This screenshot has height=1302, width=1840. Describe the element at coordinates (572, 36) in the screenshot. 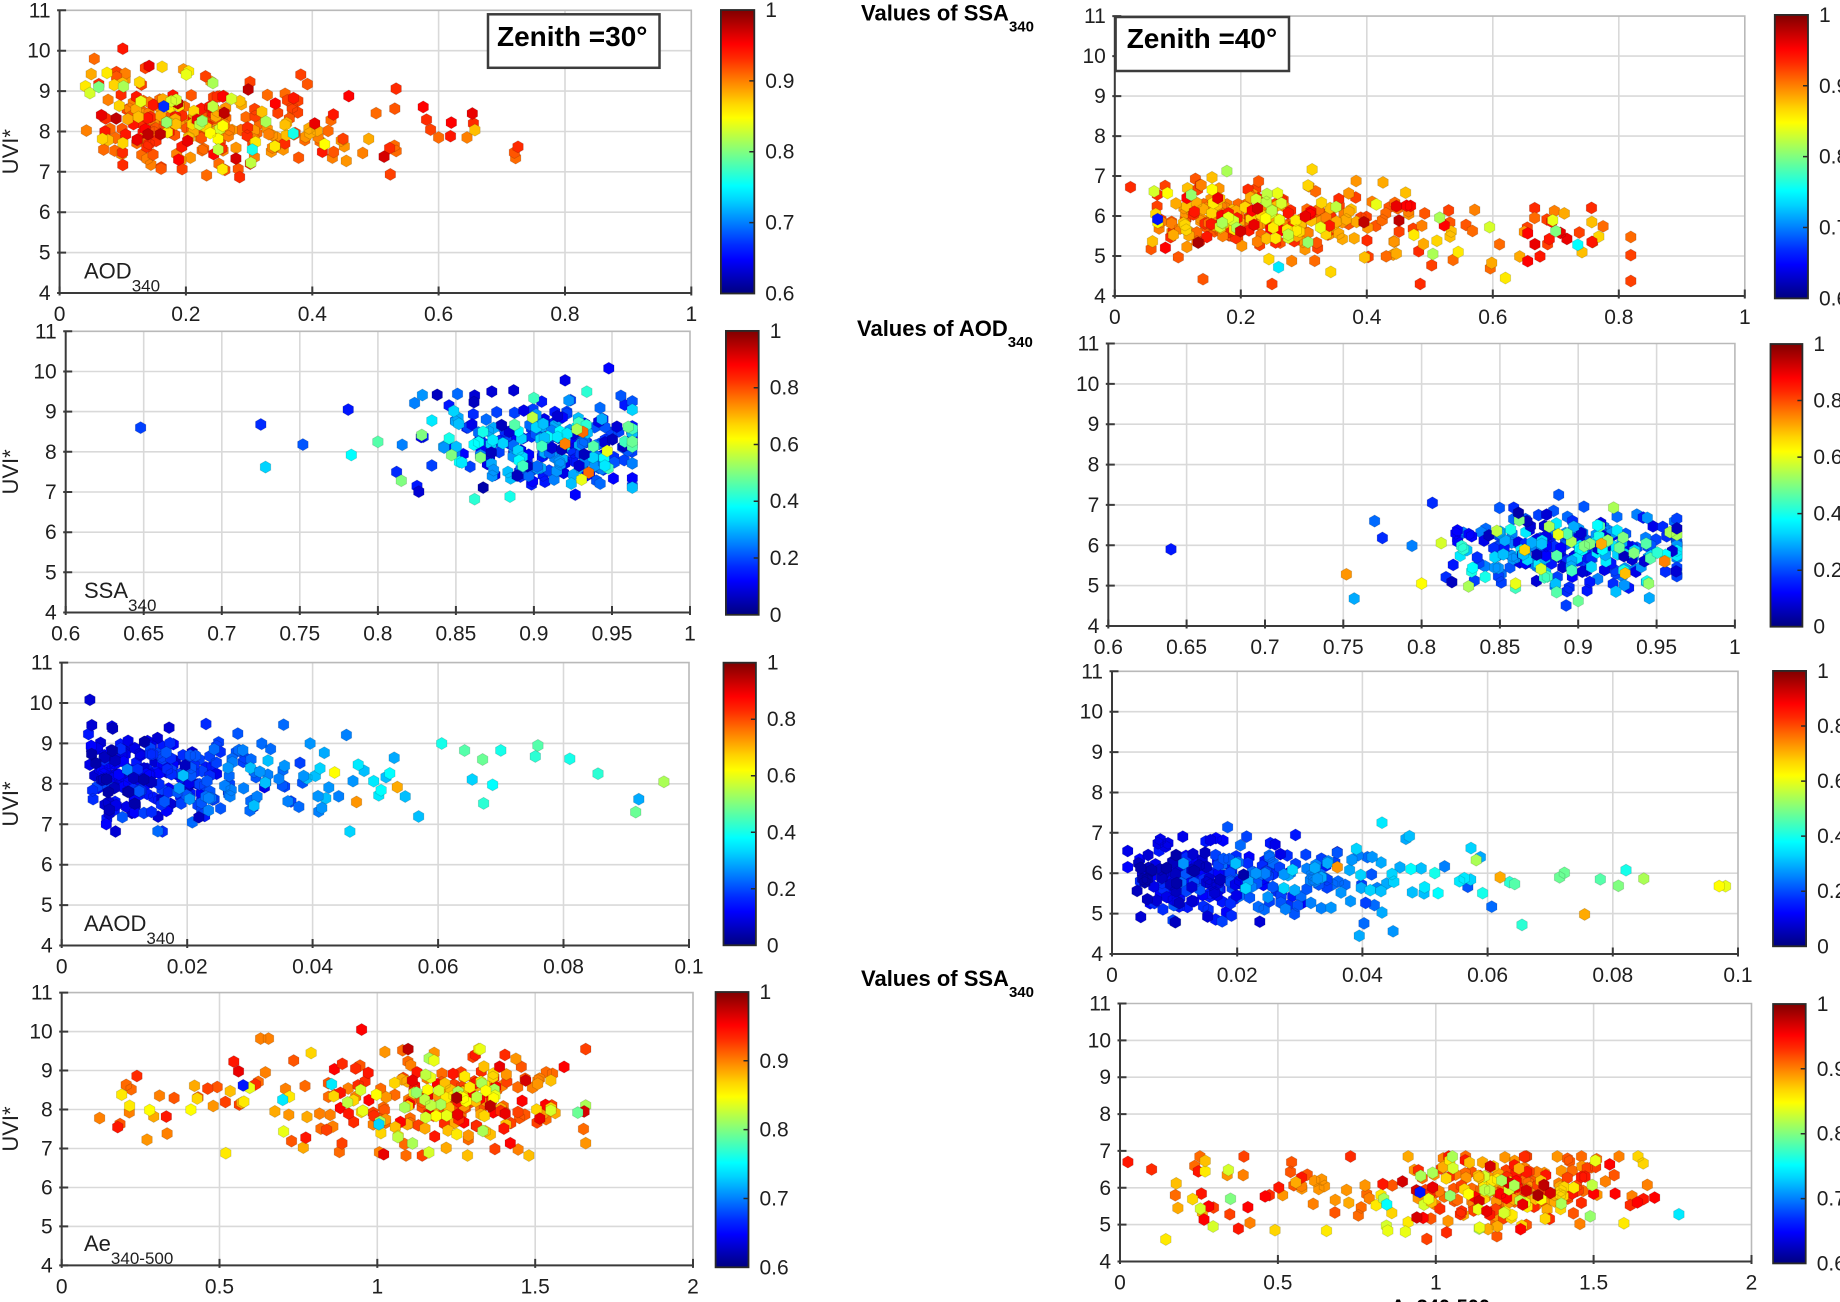

I see `svg-text: Zenith =30°` at that location.